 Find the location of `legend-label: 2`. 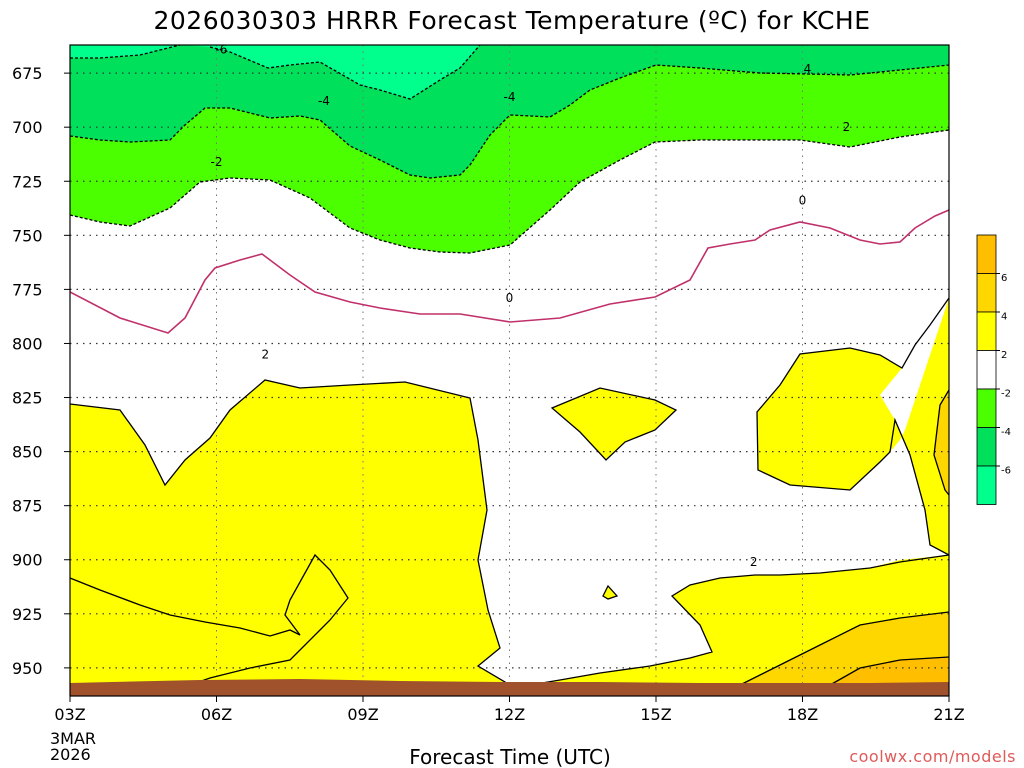

legend-label: 2 is located at coordinates (1004, 355).